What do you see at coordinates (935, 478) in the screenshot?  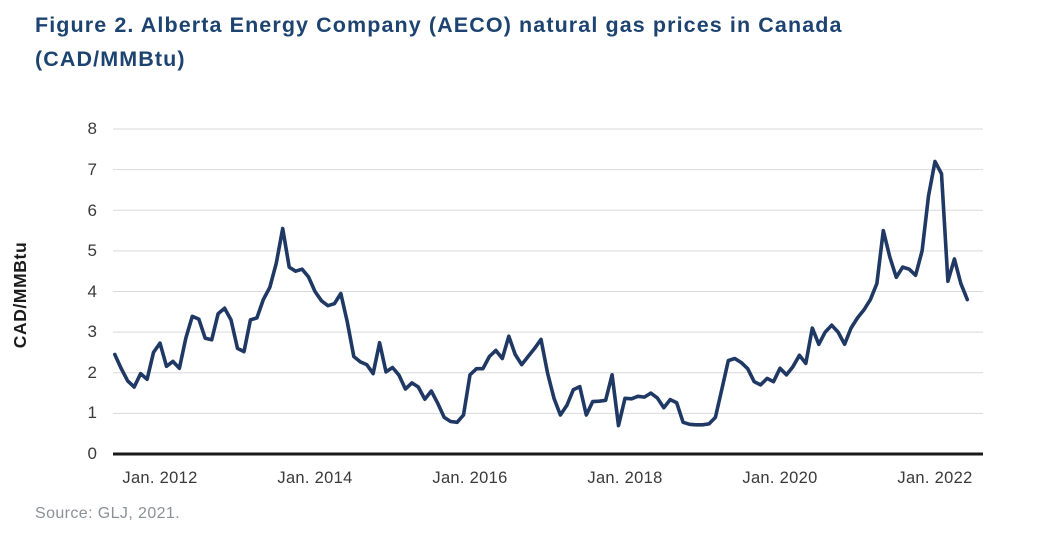 I see `x-tick-label: Jan. 2022` at bounding box center [935, 478].